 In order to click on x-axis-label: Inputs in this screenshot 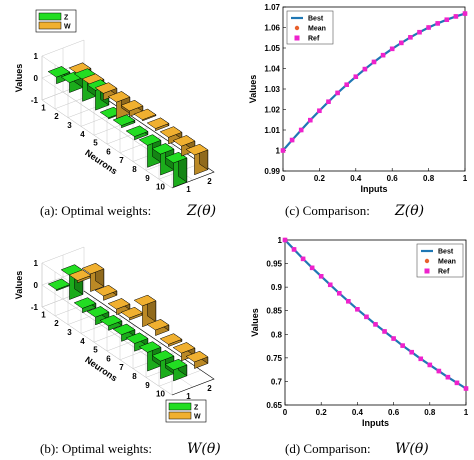, I will do `click(375, 423)`.